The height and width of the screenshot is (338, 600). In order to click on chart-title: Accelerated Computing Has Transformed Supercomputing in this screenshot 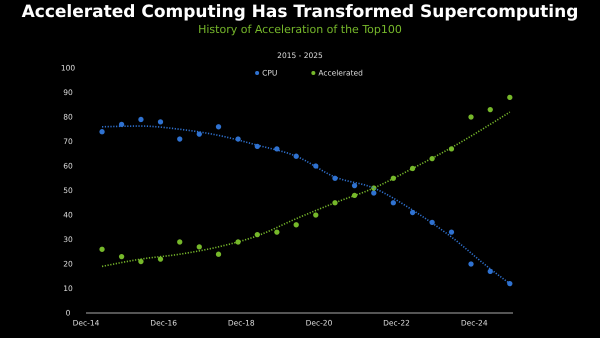, I will do `click(300, 12)`.